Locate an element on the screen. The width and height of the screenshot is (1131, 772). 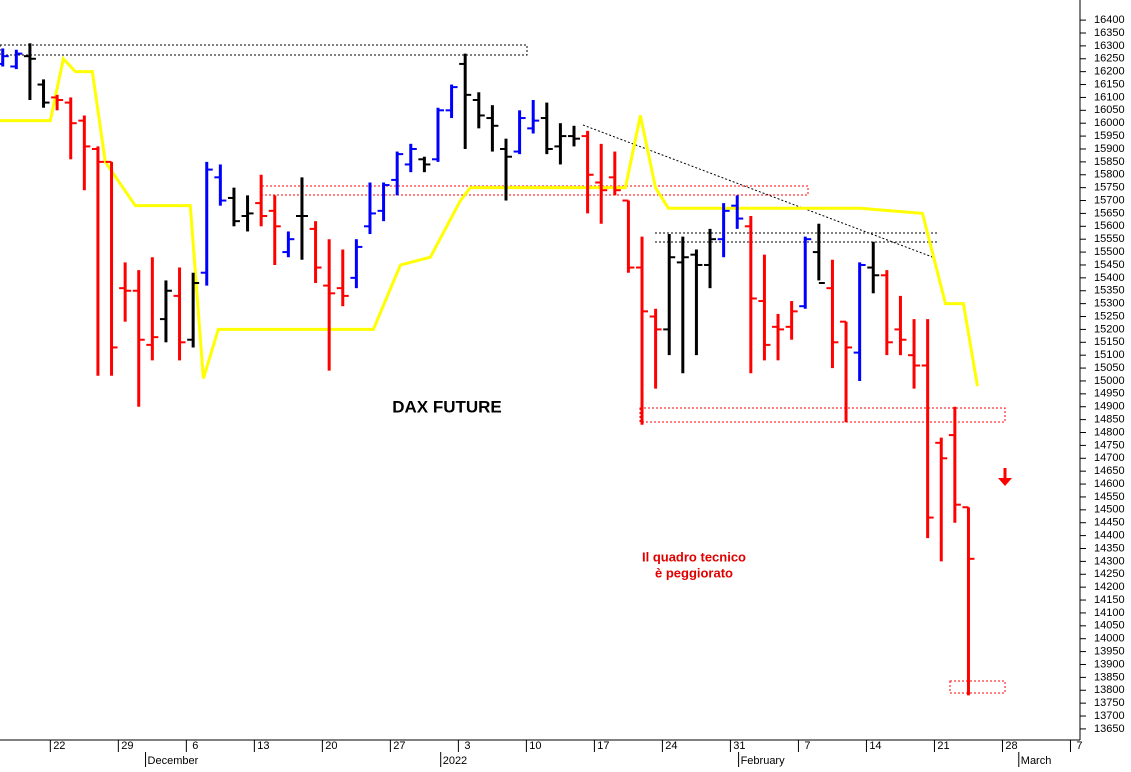
annotation: è peggiorato is located at coordinates (694, 572).